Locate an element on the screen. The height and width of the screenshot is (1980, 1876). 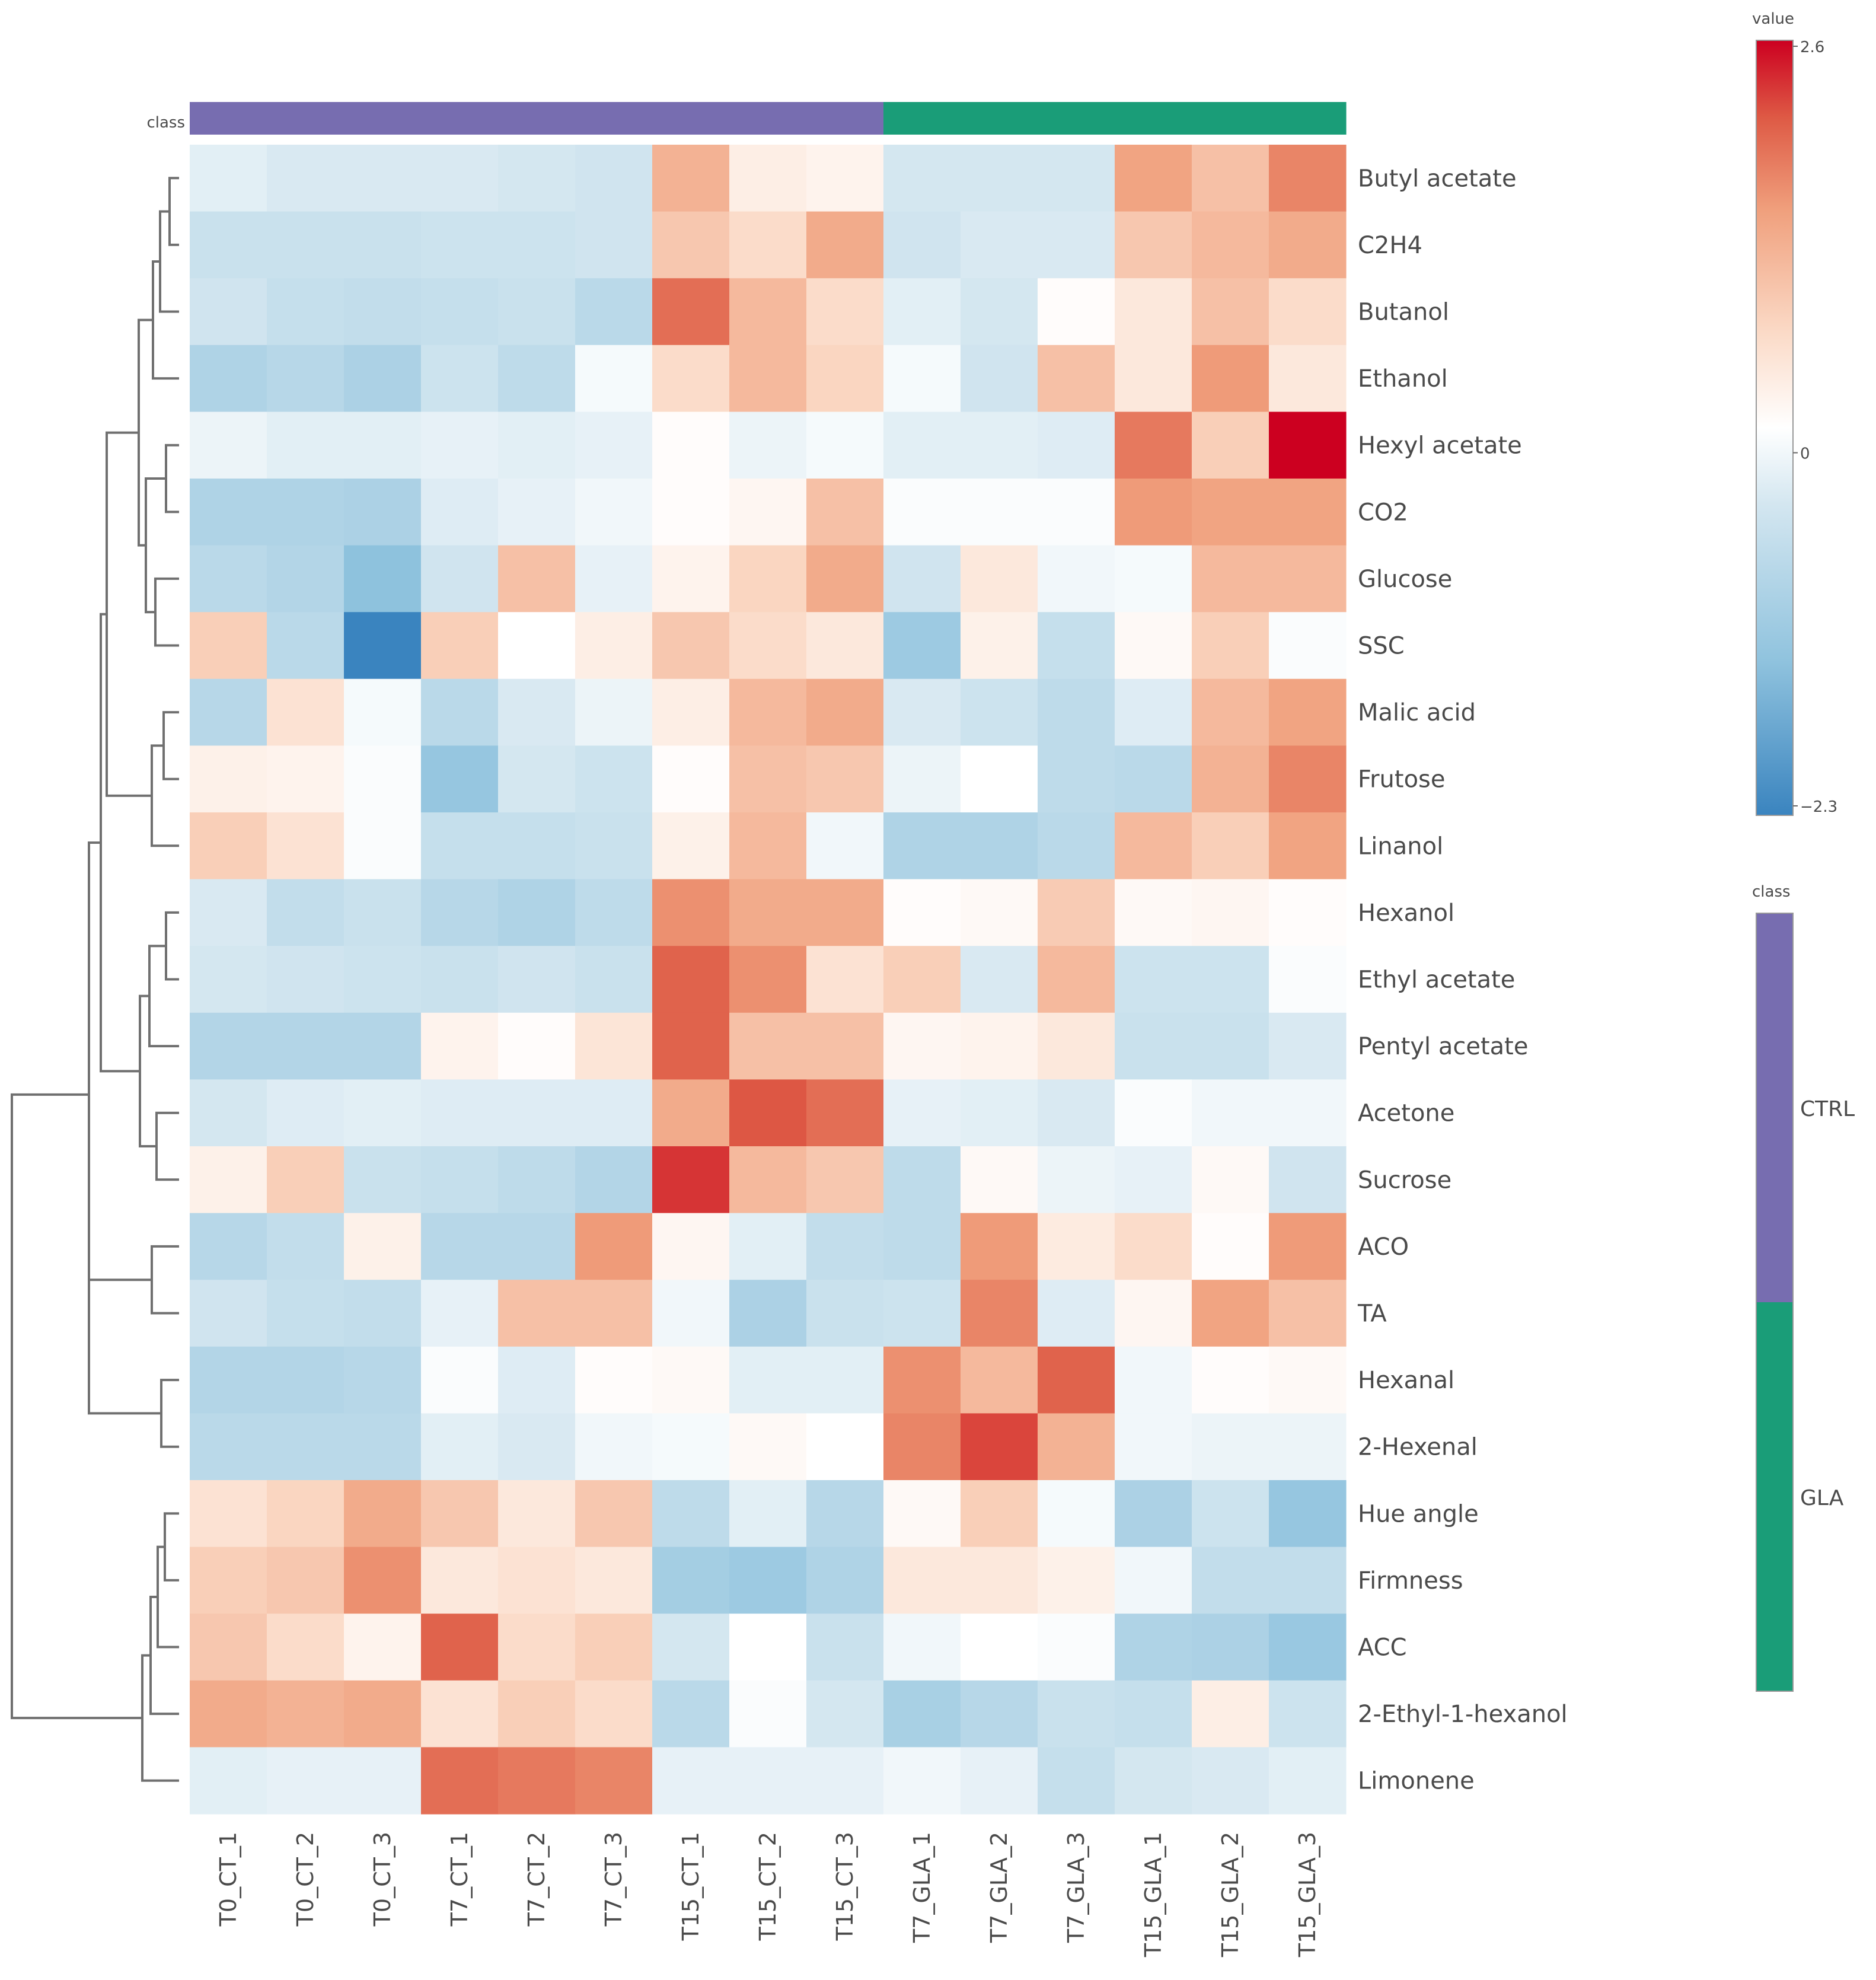
column-label: T15_GLA_3 is located at coordinates (1307, 1894).